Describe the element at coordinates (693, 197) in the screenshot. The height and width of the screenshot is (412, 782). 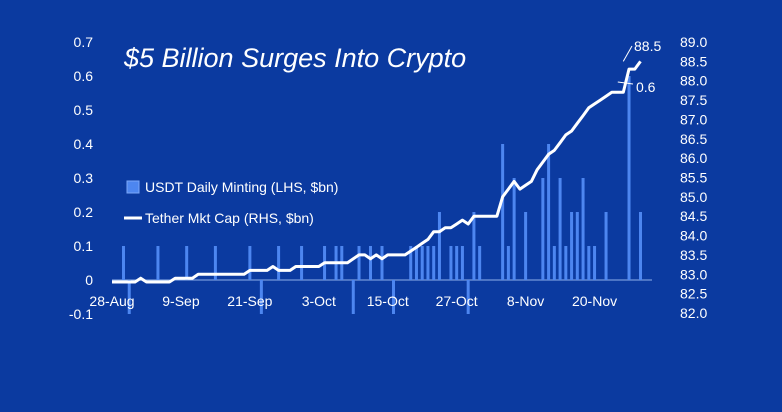
I see `y-right-tick-label: 85.0` at that location.